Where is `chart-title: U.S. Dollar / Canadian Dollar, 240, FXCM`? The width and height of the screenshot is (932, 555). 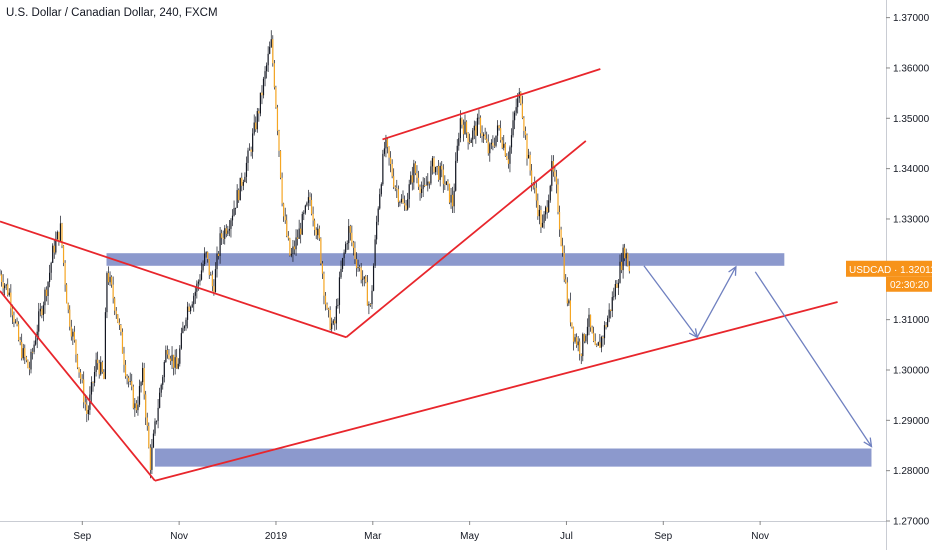 chart-title: U.S. Dollar / Canadian Dollar, 240, FXCM is located at coordinates (112, 13).